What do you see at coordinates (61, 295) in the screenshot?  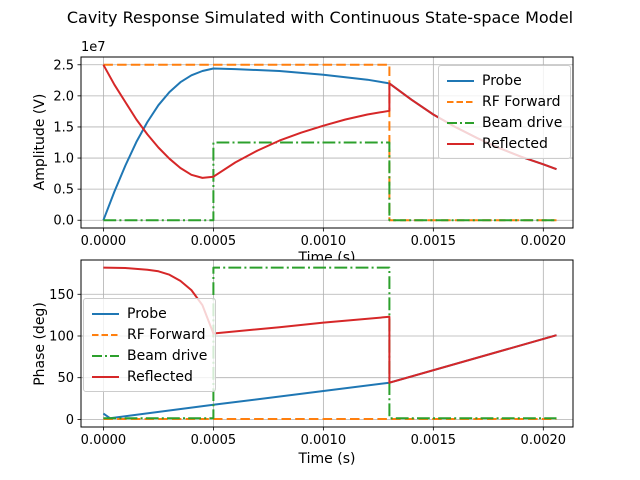 I see `y-tick-label: 150` at bounding box center [61, 295].